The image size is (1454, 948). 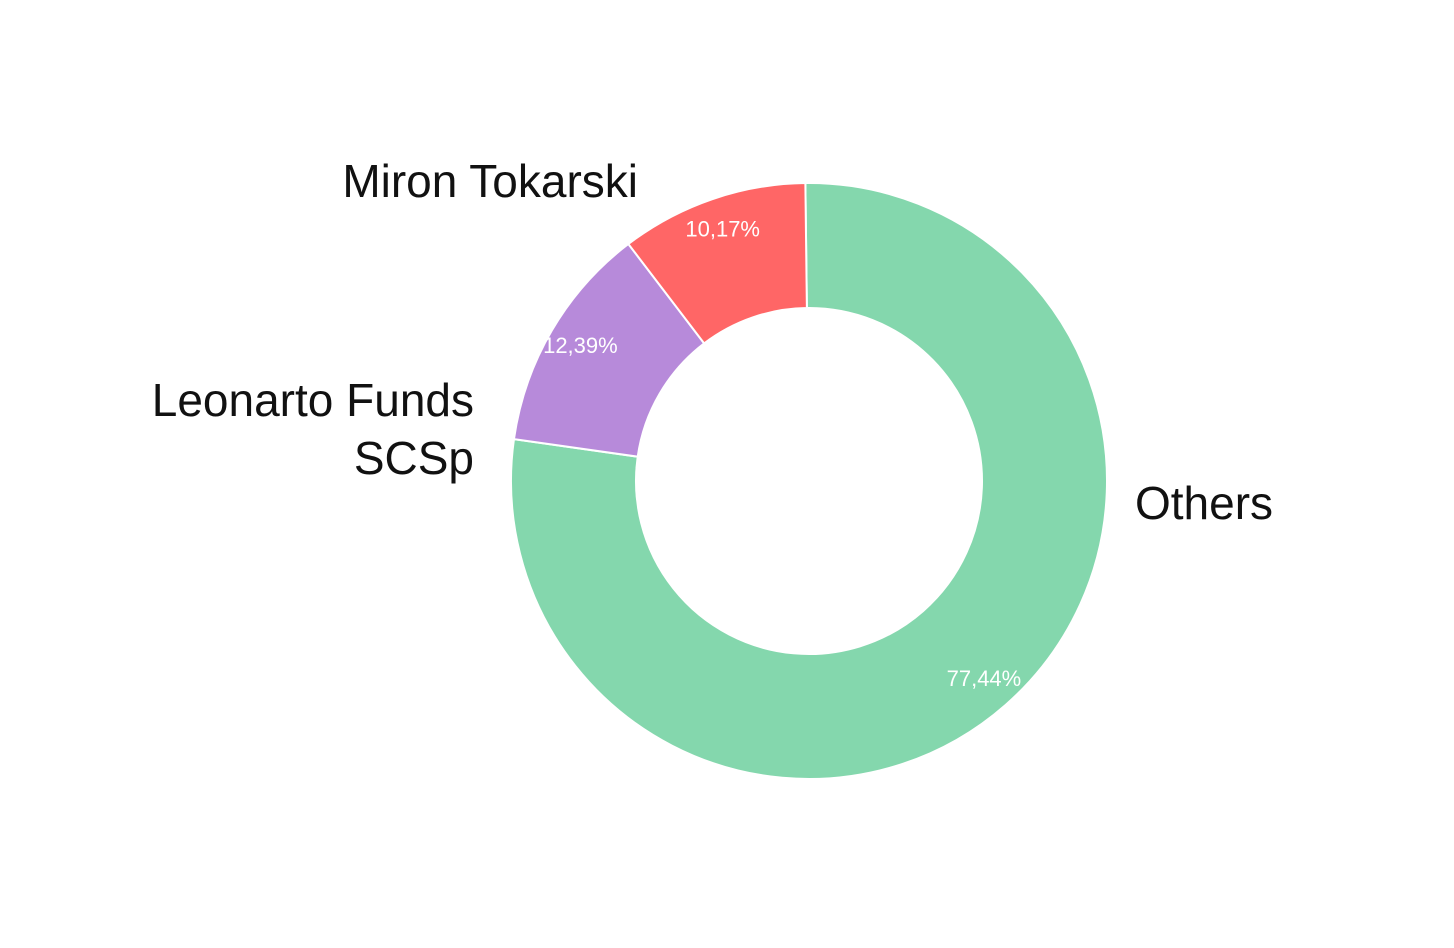 What do you see at coordinates (717, 263) in the screenshot?
I see `slice-miron-tokarski` at bounding box center [717, 263].